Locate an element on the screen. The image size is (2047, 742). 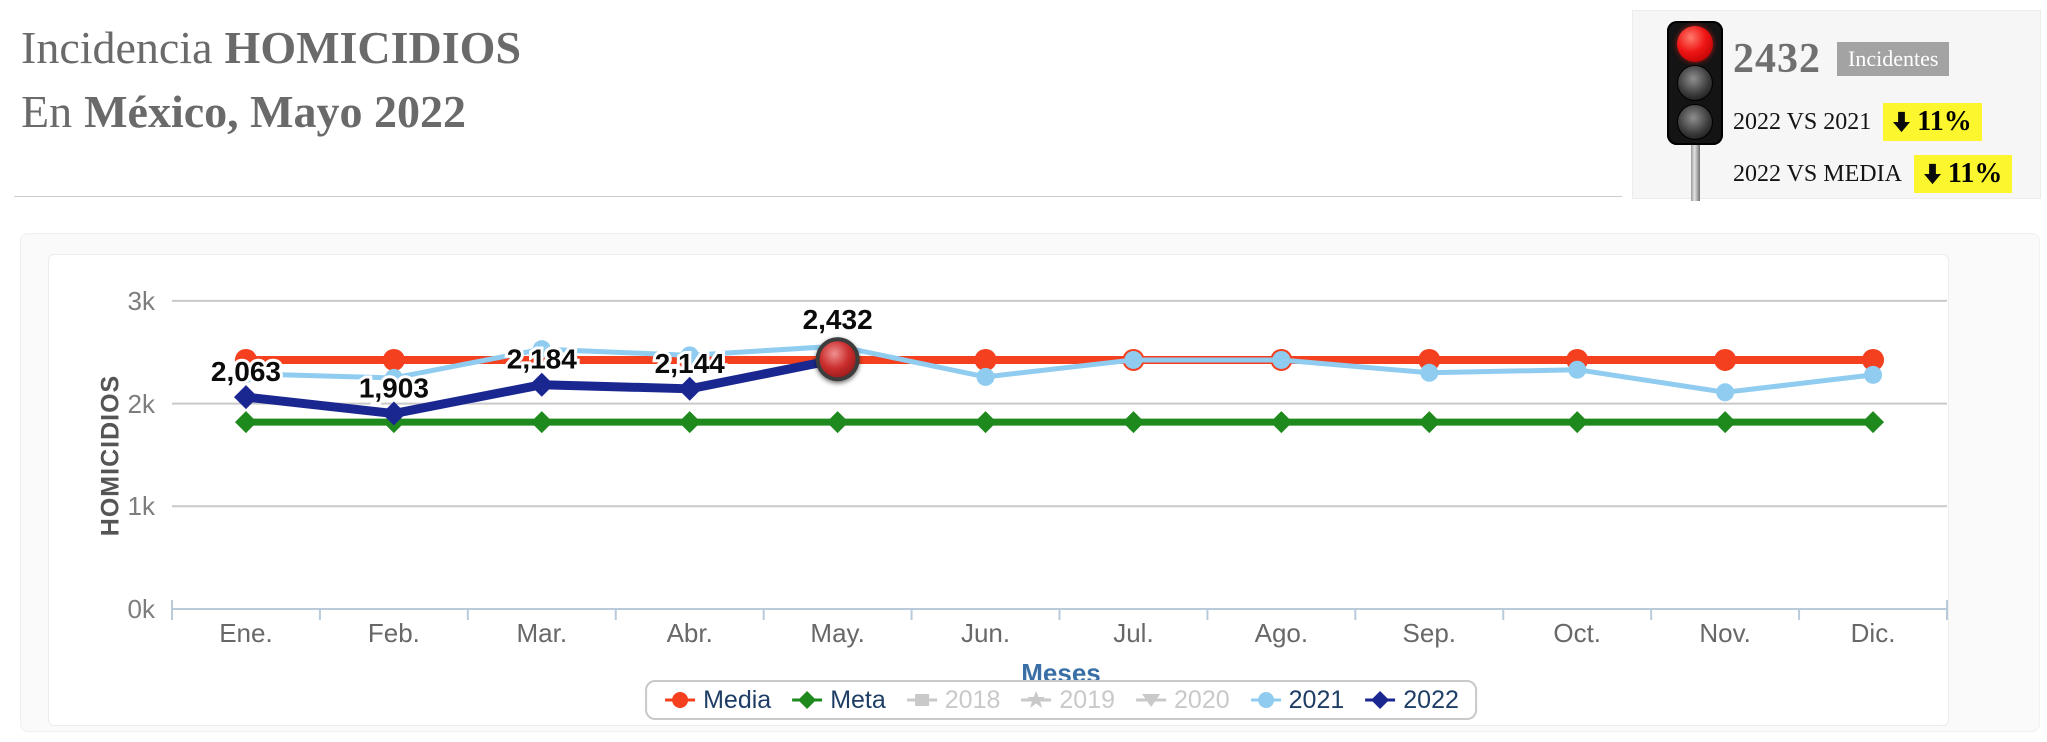
y-tick-label: 0k is located at coordinates (141, 609).